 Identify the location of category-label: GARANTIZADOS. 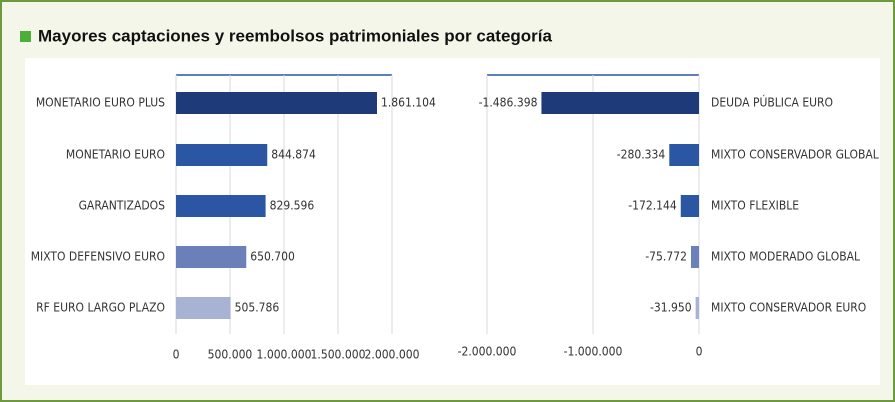
(122, 206).